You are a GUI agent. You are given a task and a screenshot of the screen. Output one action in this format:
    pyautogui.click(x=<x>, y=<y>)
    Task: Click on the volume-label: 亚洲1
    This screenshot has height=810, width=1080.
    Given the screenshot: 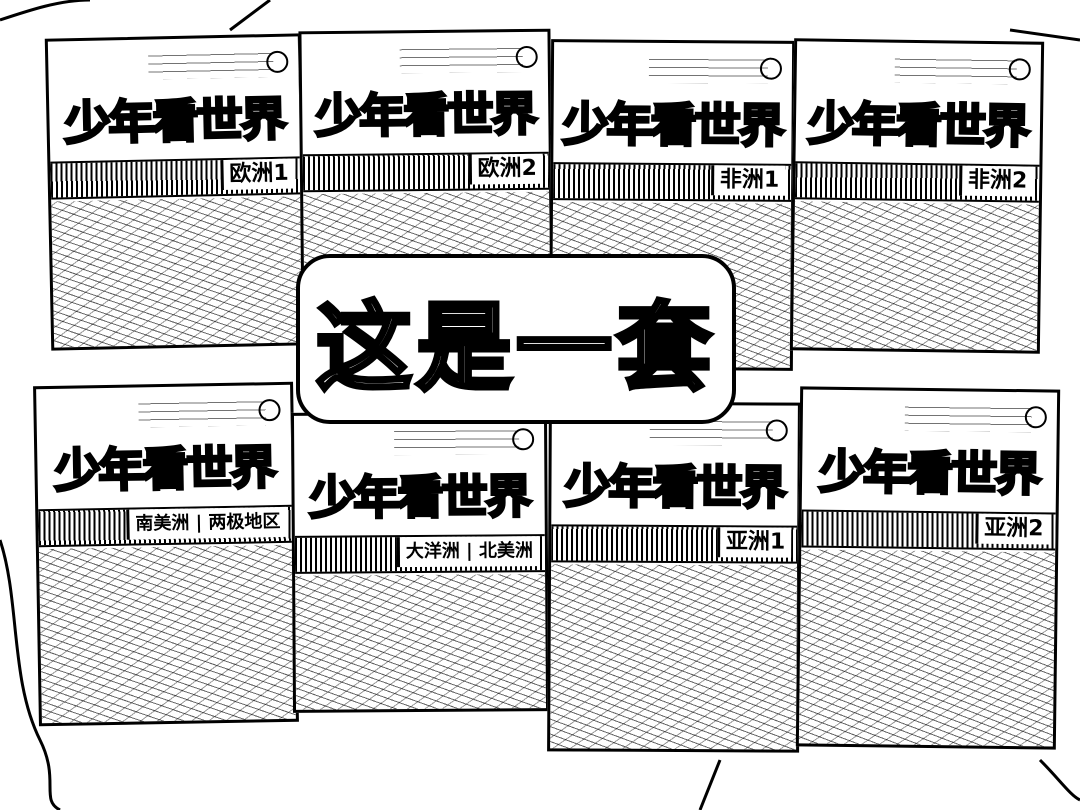 What is the action you would take?
    pyautogui.click(x=754, y=542)
    